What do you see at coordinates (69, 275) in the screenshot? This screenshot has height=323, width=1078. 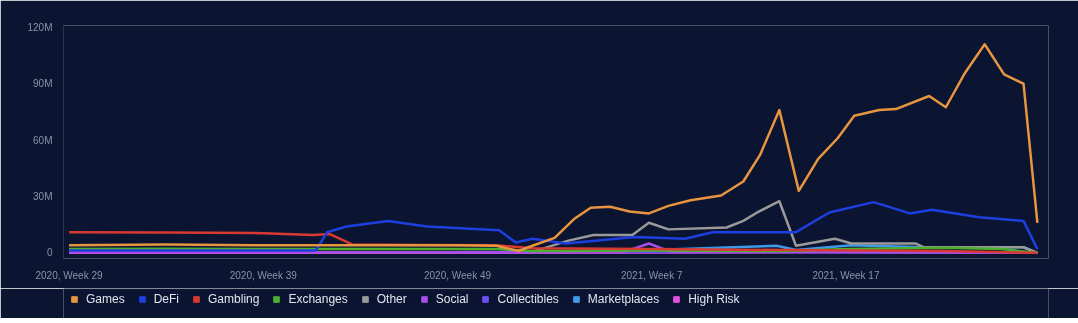 I see `x-tick-label: 2020, Week 29` at bounding box center [69, 275].